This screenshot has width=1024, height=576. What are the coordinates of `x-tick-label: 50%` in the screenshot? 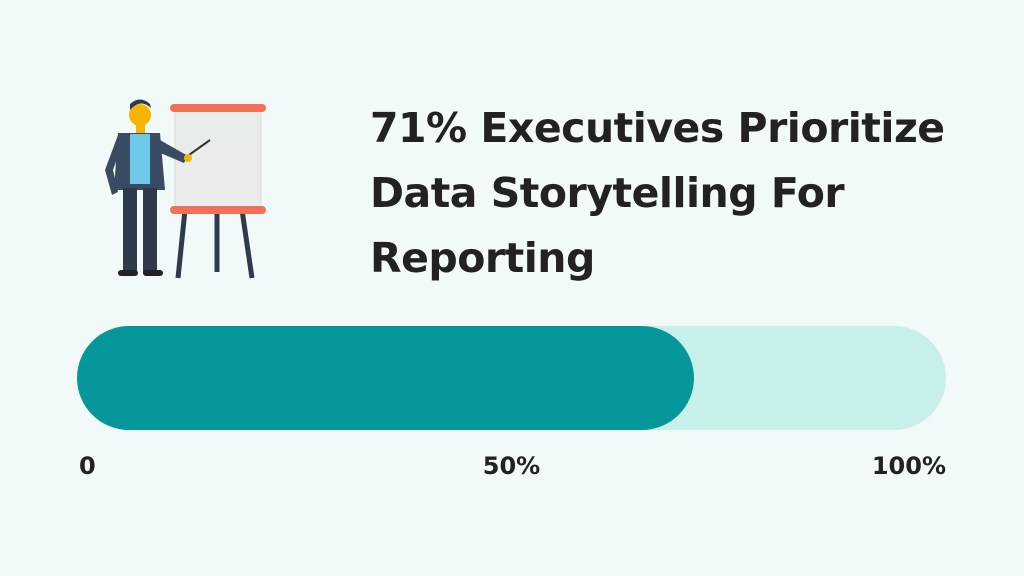 It's located at (511, 466).